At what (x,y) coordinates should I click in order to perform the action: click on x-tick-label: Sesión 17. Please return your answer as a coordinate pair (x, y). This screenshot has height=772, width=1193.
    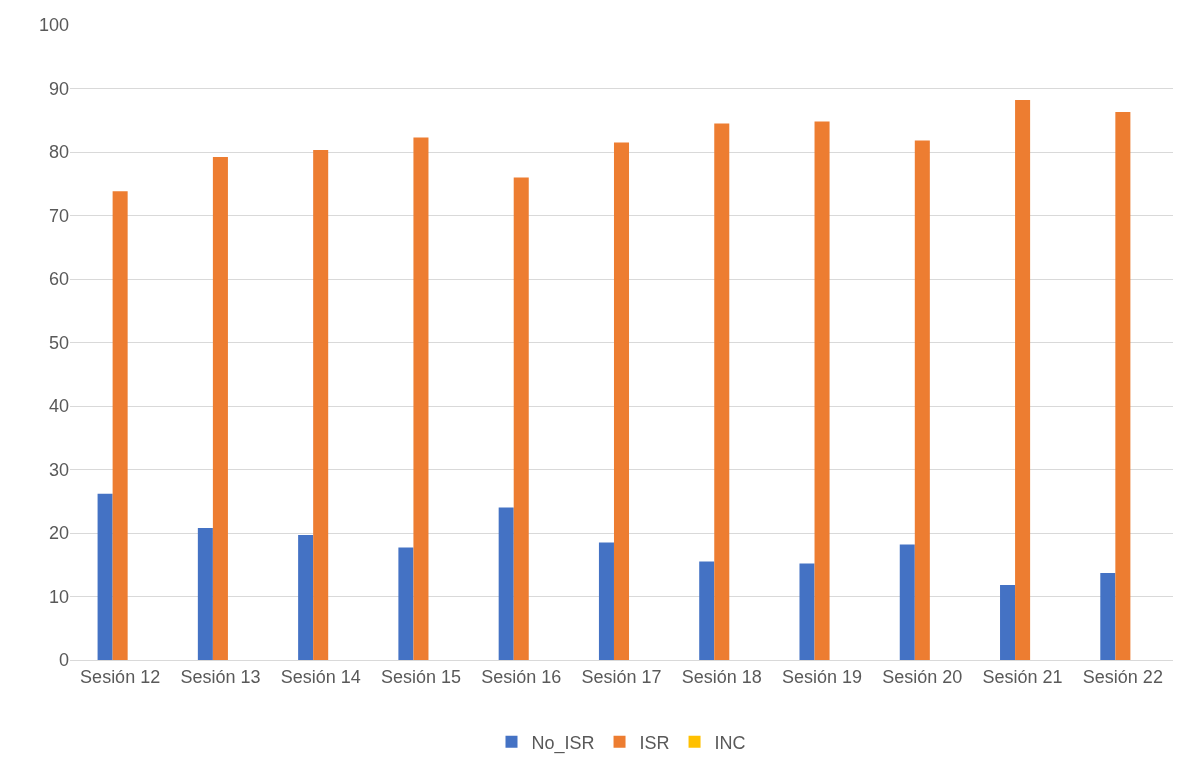
    Looking at the image, I should click on (621, 676).